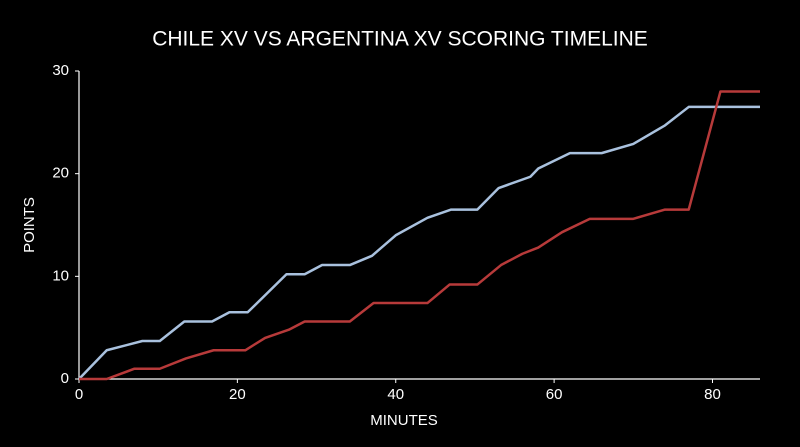 This screenshot has width=800, height=447. What do you see at coordinates (29, 225) in the screenshot?
I see `y-axis-label: POINTS` at bounding box center [29, 225].